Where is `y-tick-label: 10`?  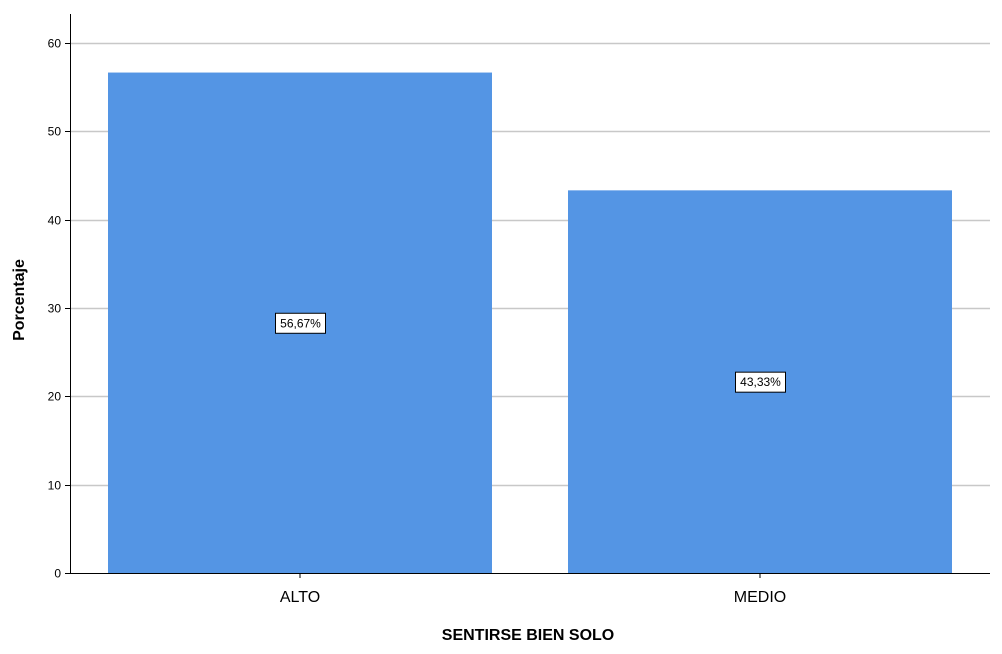
y-tick-label: 10 is located at coordinates (55, 486).